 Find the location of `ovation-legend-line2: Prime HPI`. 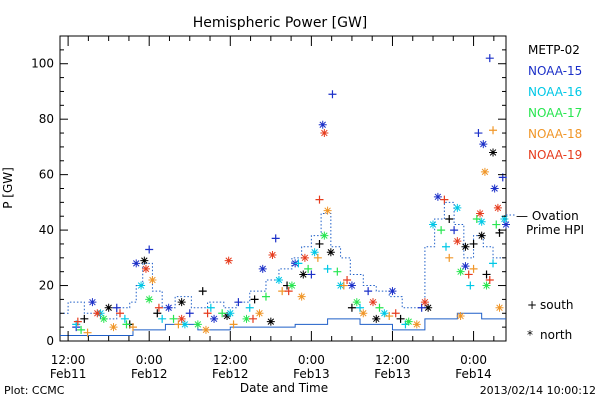

ovation-legend-line2: Prime HPI is located at coordinates (555, 230).